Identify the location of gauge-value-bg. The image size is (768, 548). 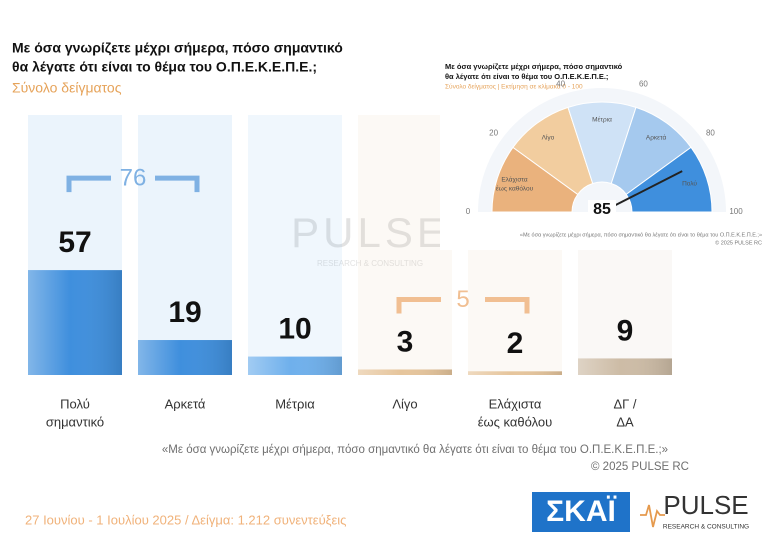
(602, 210).